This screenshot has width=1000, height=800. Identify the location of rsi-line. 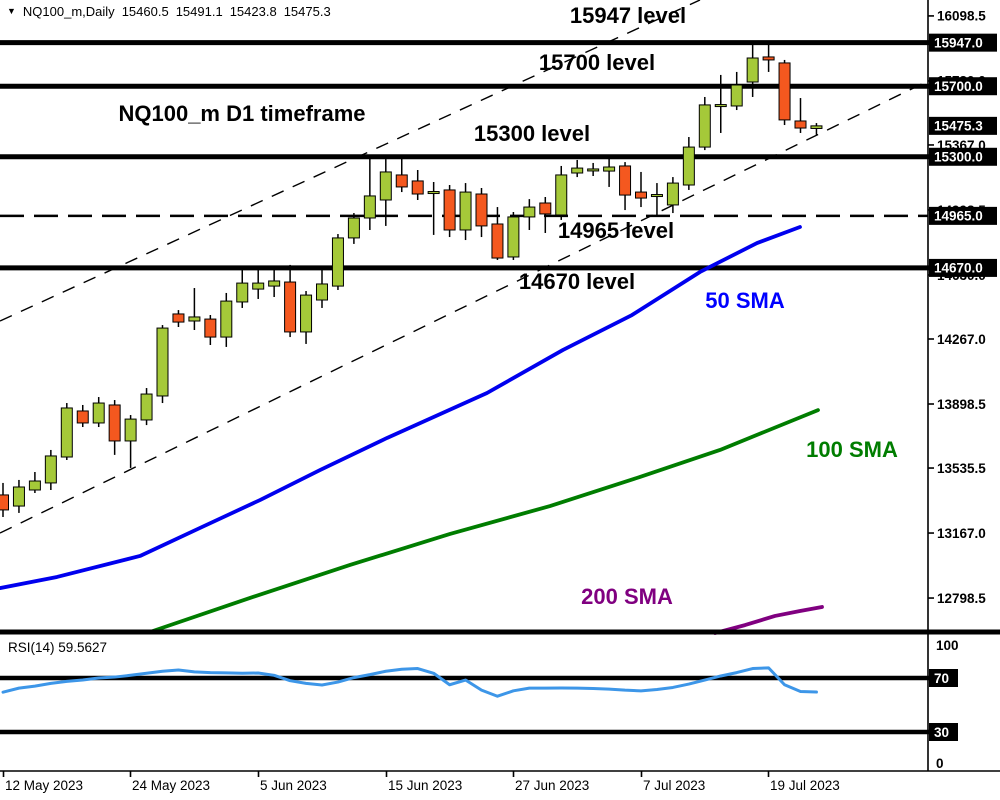
(409, 682).